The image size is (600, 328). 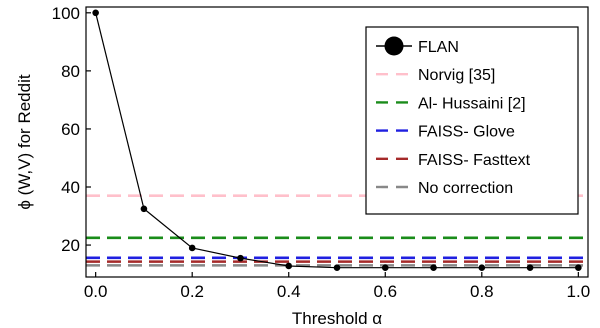 I want to click on x-axis-ticks: 0.0 0.2 0.4 0.6 0.8 1.0, so click(x=337, y=286).